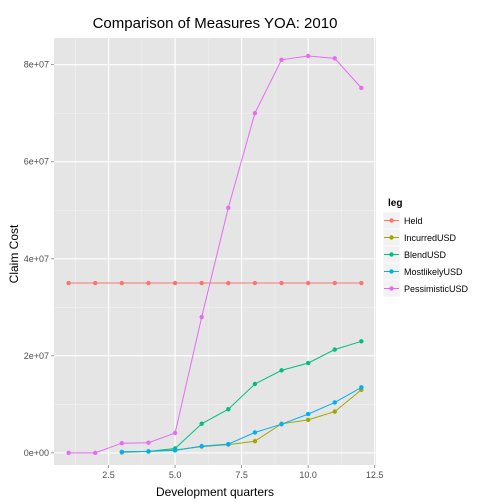  What do you see at coordinates (375, 475) in the screenshot?
I see `x-tick-label-4: 12.5` at bounding box center [375, 475].